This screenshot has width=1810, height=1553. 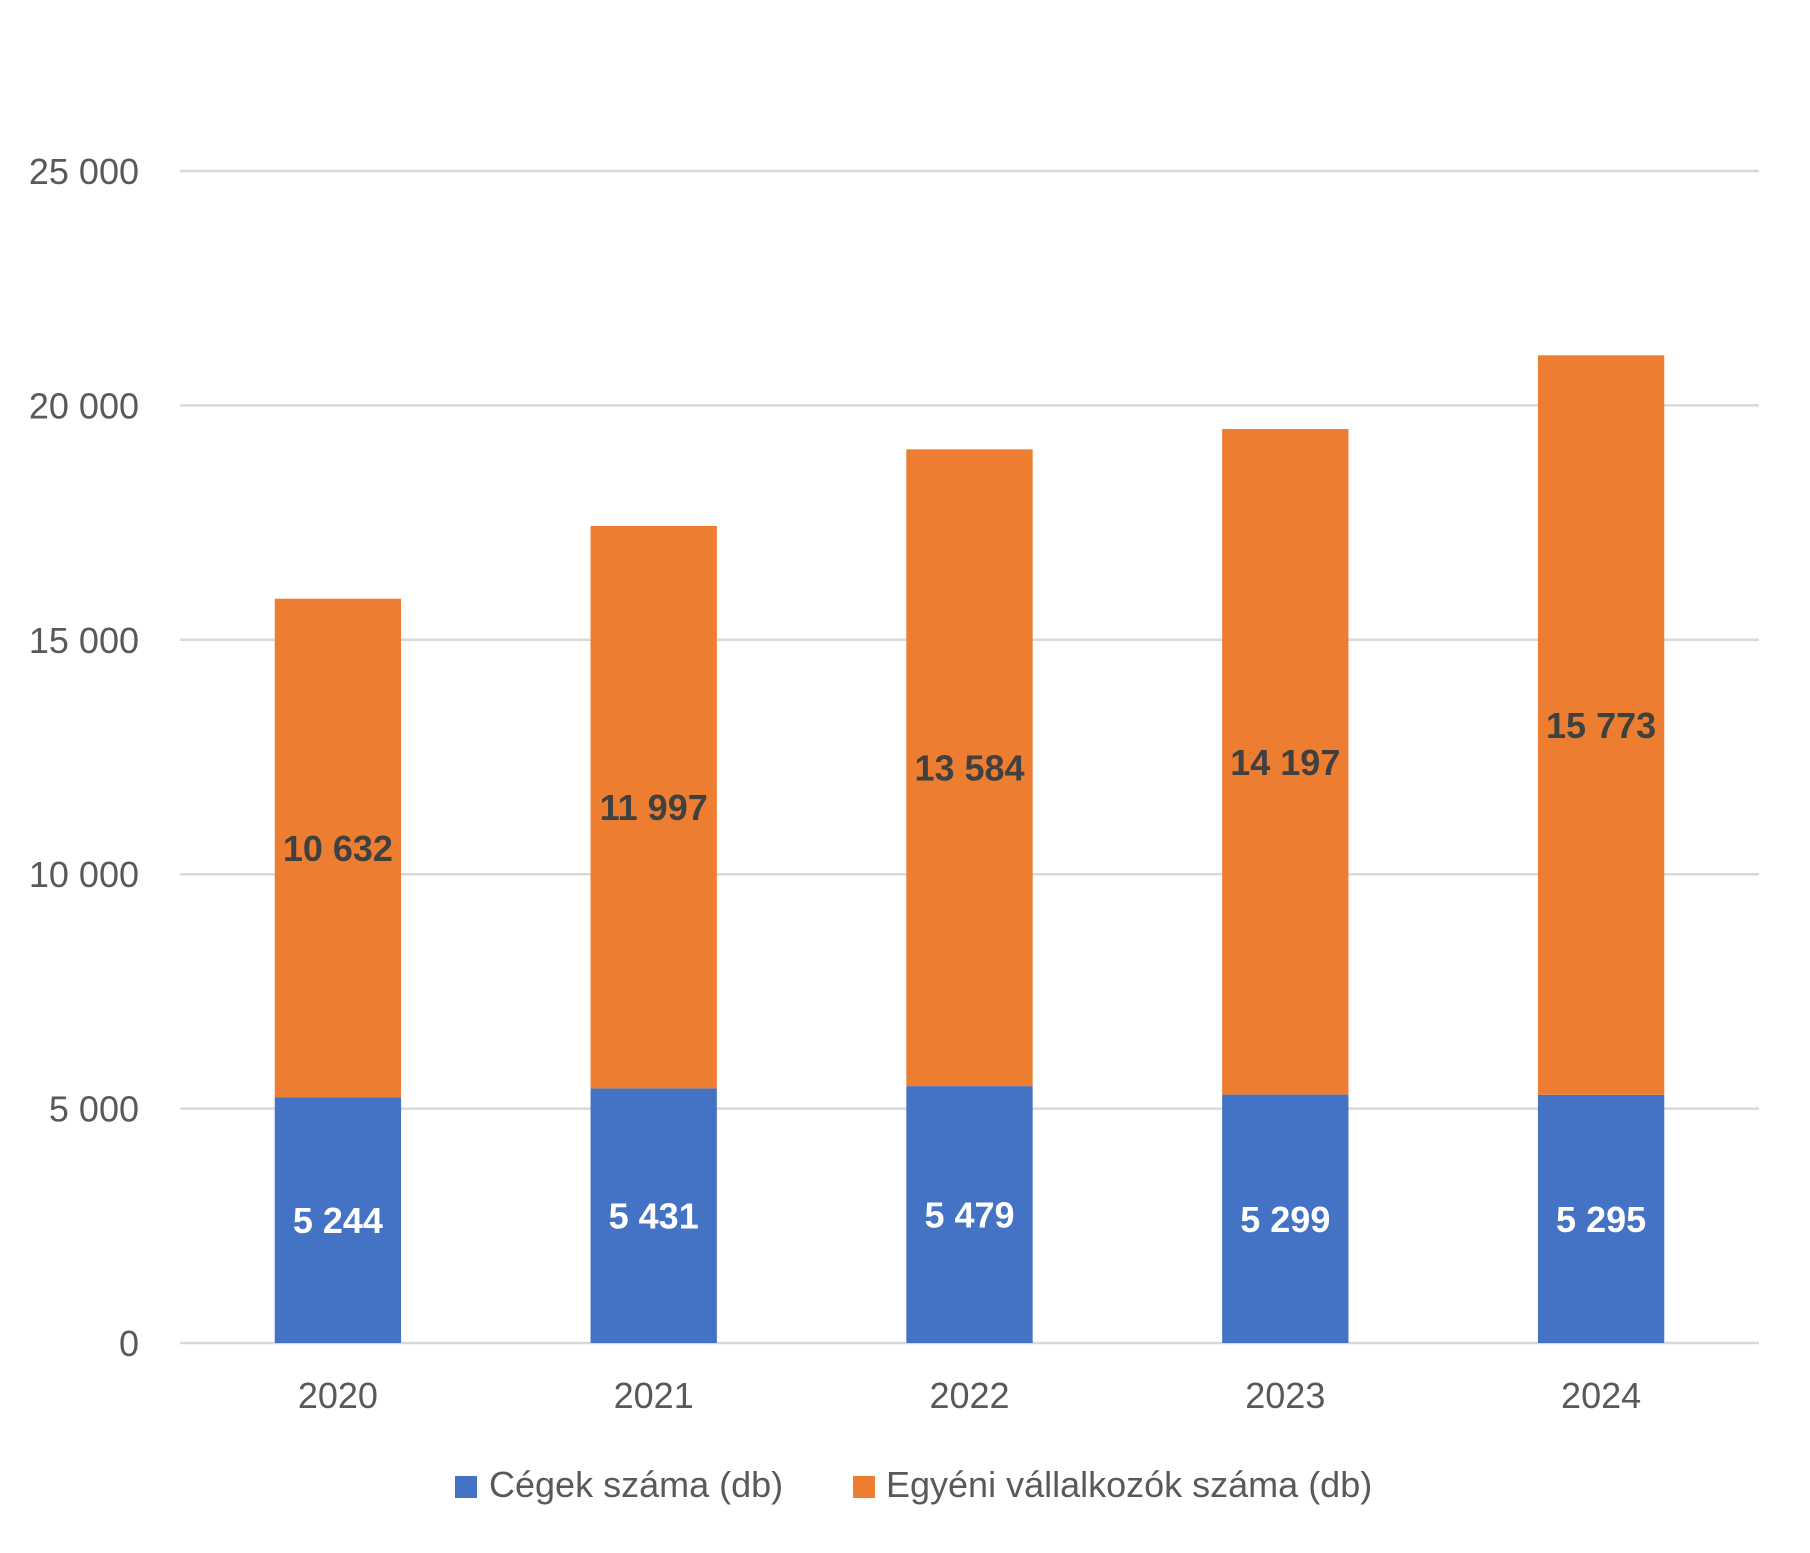 I want to click on x-tick-label: 2020, so click(x=338, y=1395).